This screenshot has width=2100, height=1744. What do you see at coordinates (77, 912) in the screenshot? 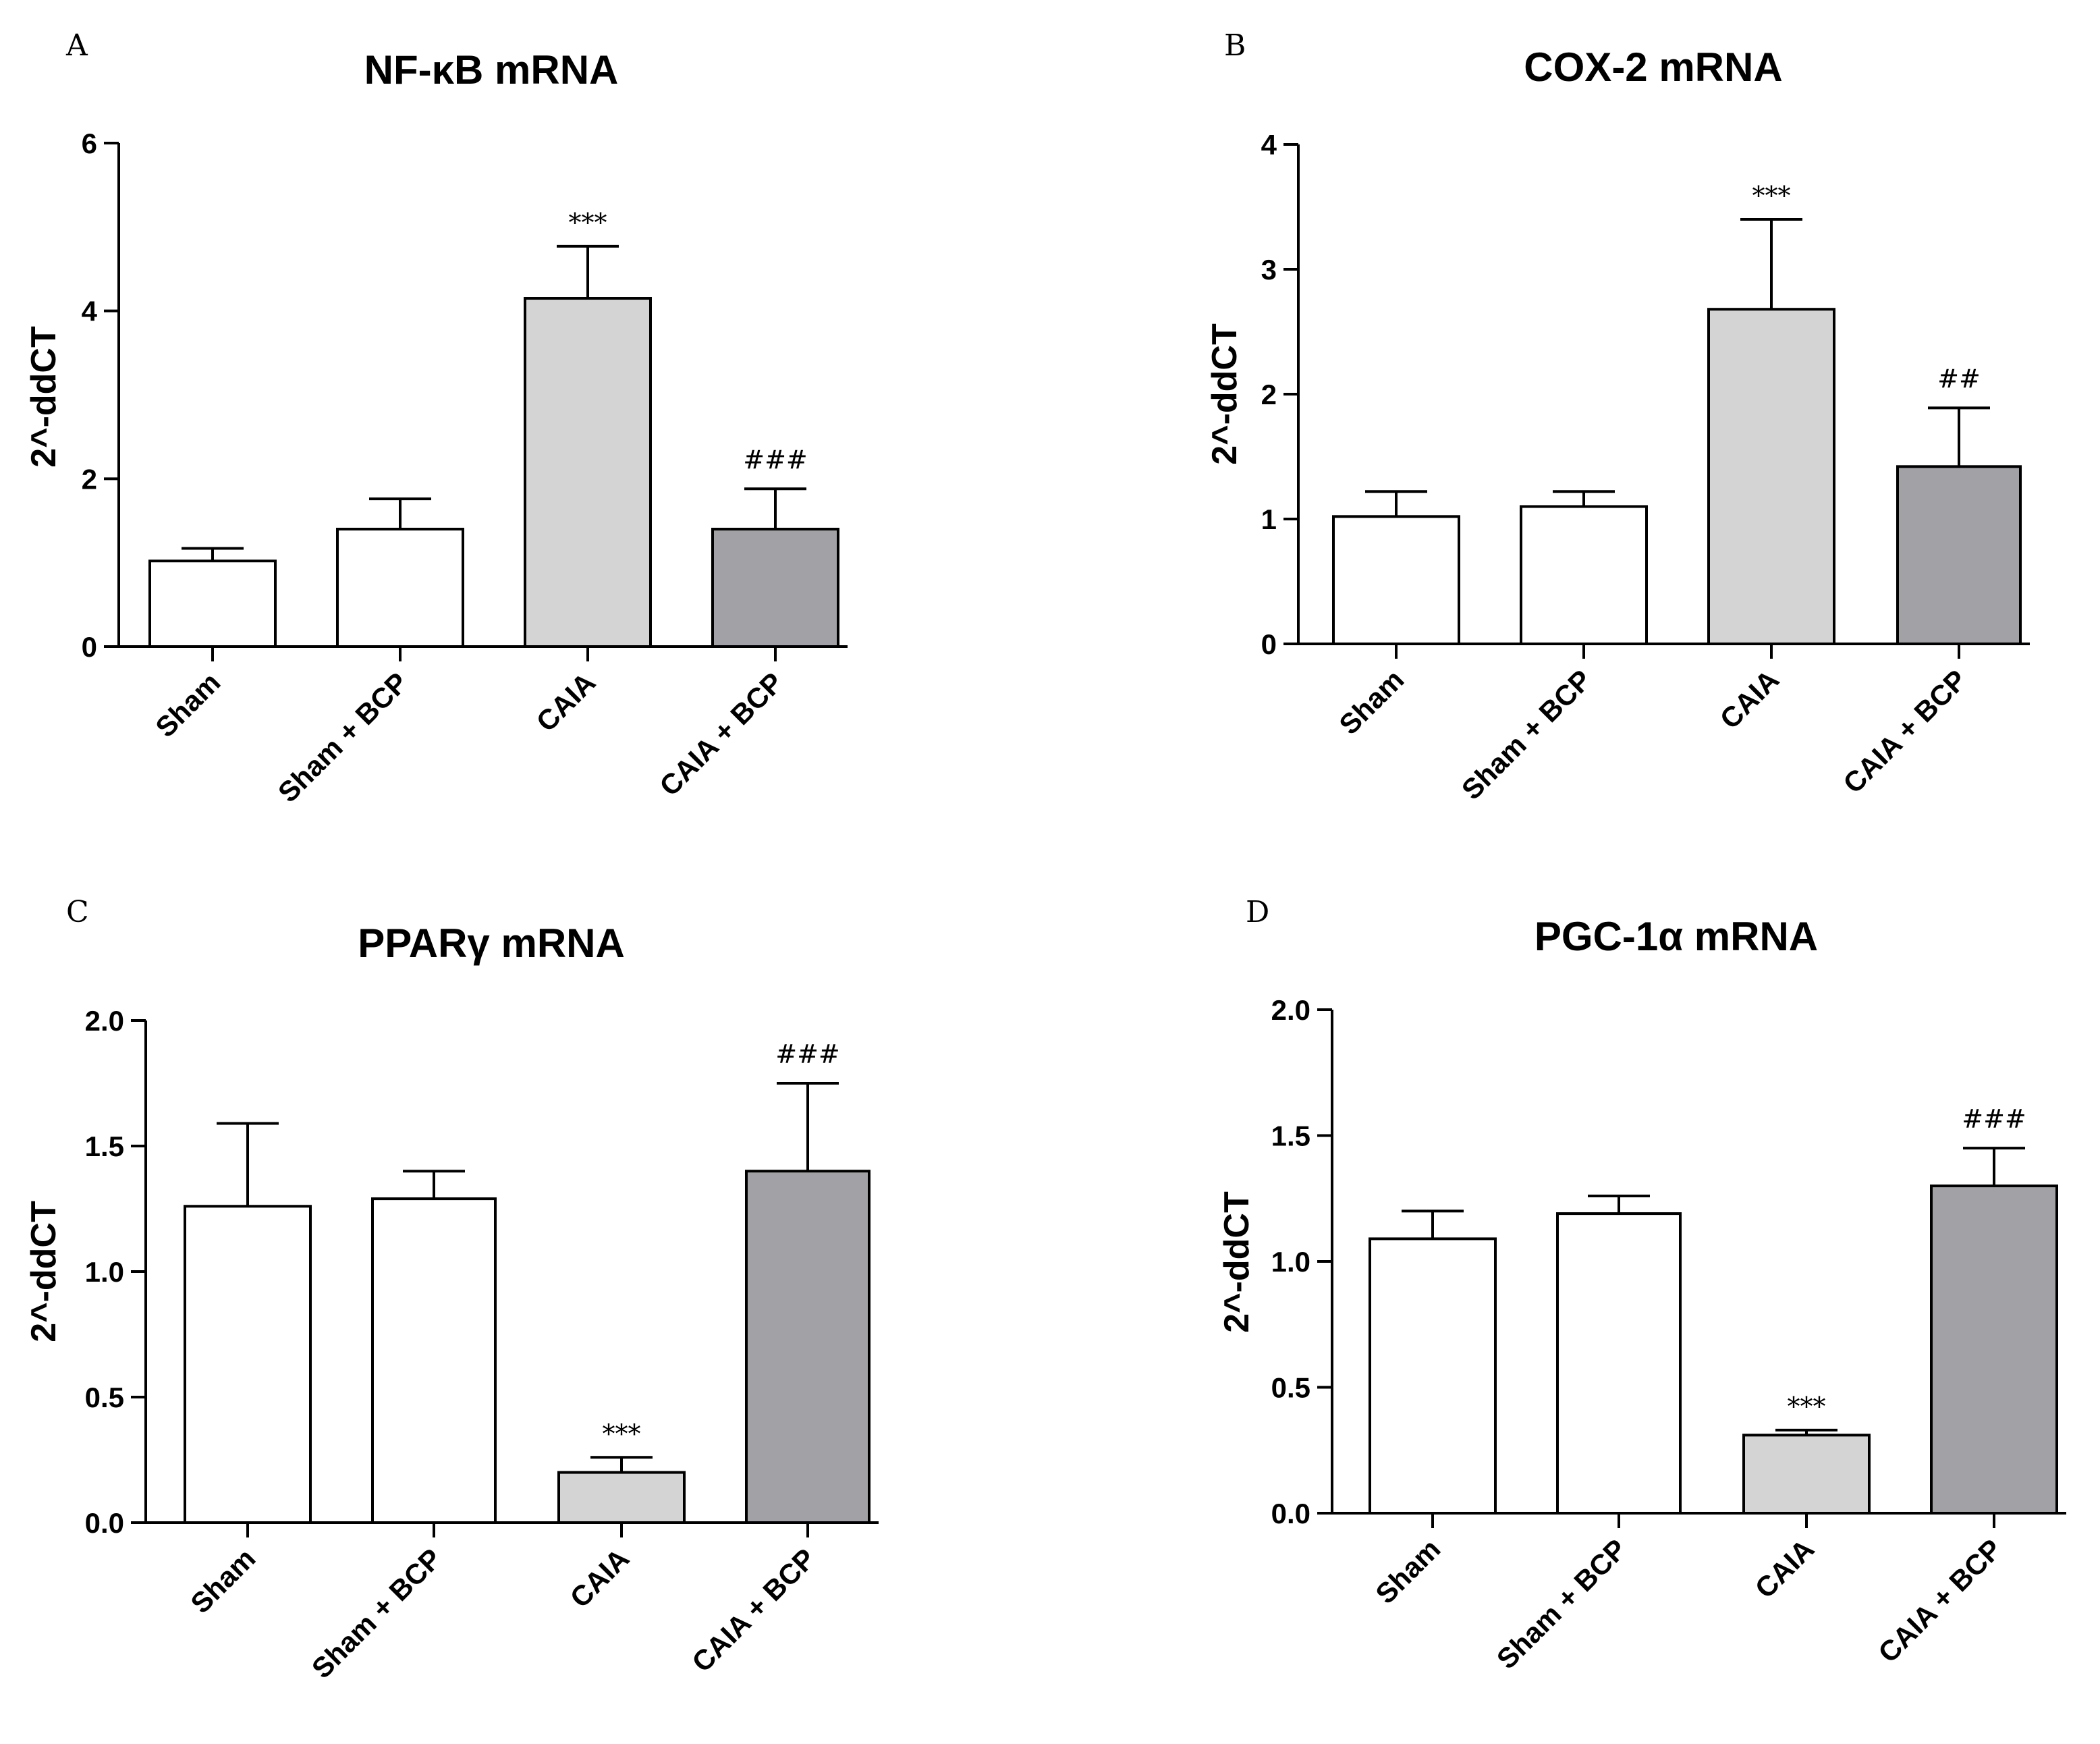
I see `panel-letter: C` at bounding box center [77, 912].